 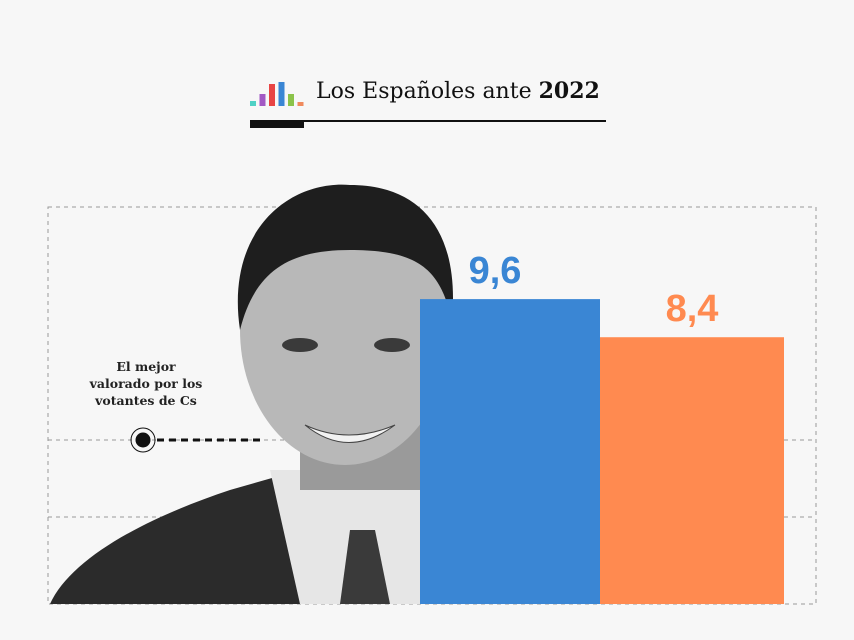 I want to click on header: Los Españoles ante 2022, so click(x=428, y=104).